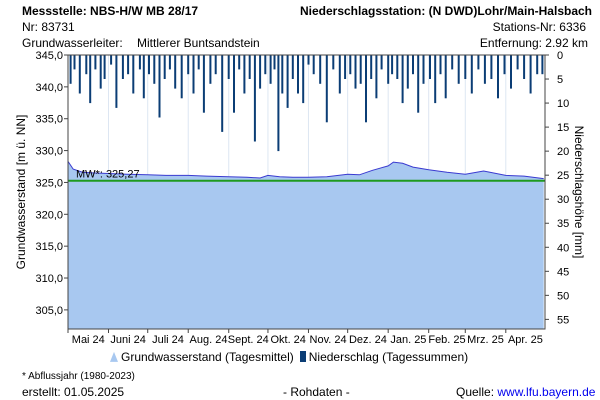  What do you see at coordinates (110, 11) in the screenshot?
I see `station-title: Messstelle: NBS-H/W MB 28/17` at bounding box center [110, 11].